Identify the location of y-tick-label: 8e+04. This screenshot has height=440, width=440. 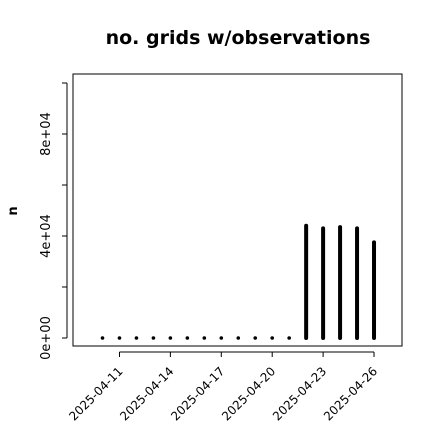
(46, 134).